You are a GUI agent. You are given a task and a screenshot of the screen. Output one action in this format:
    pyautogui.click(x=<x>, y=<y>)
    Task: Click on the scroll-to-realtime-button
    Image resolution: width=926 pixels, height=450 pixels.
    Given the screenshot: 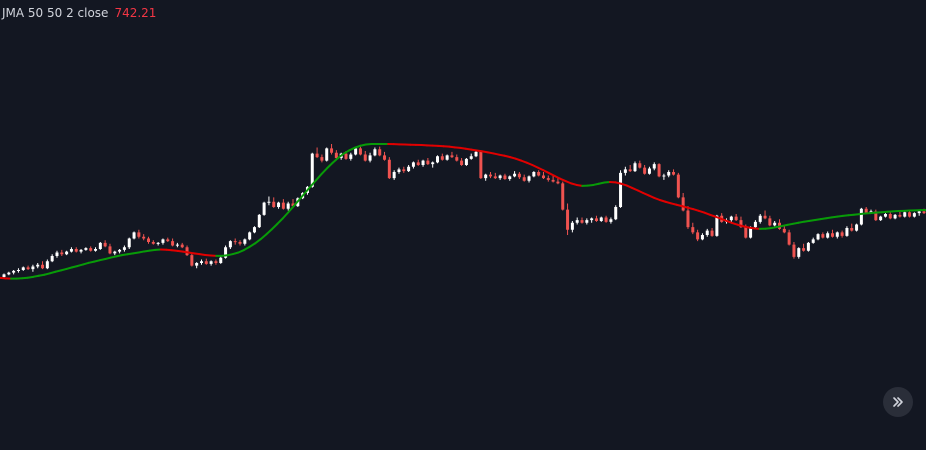 What is the action you would take?
    pyautogui.click(x=898, y=402)
    